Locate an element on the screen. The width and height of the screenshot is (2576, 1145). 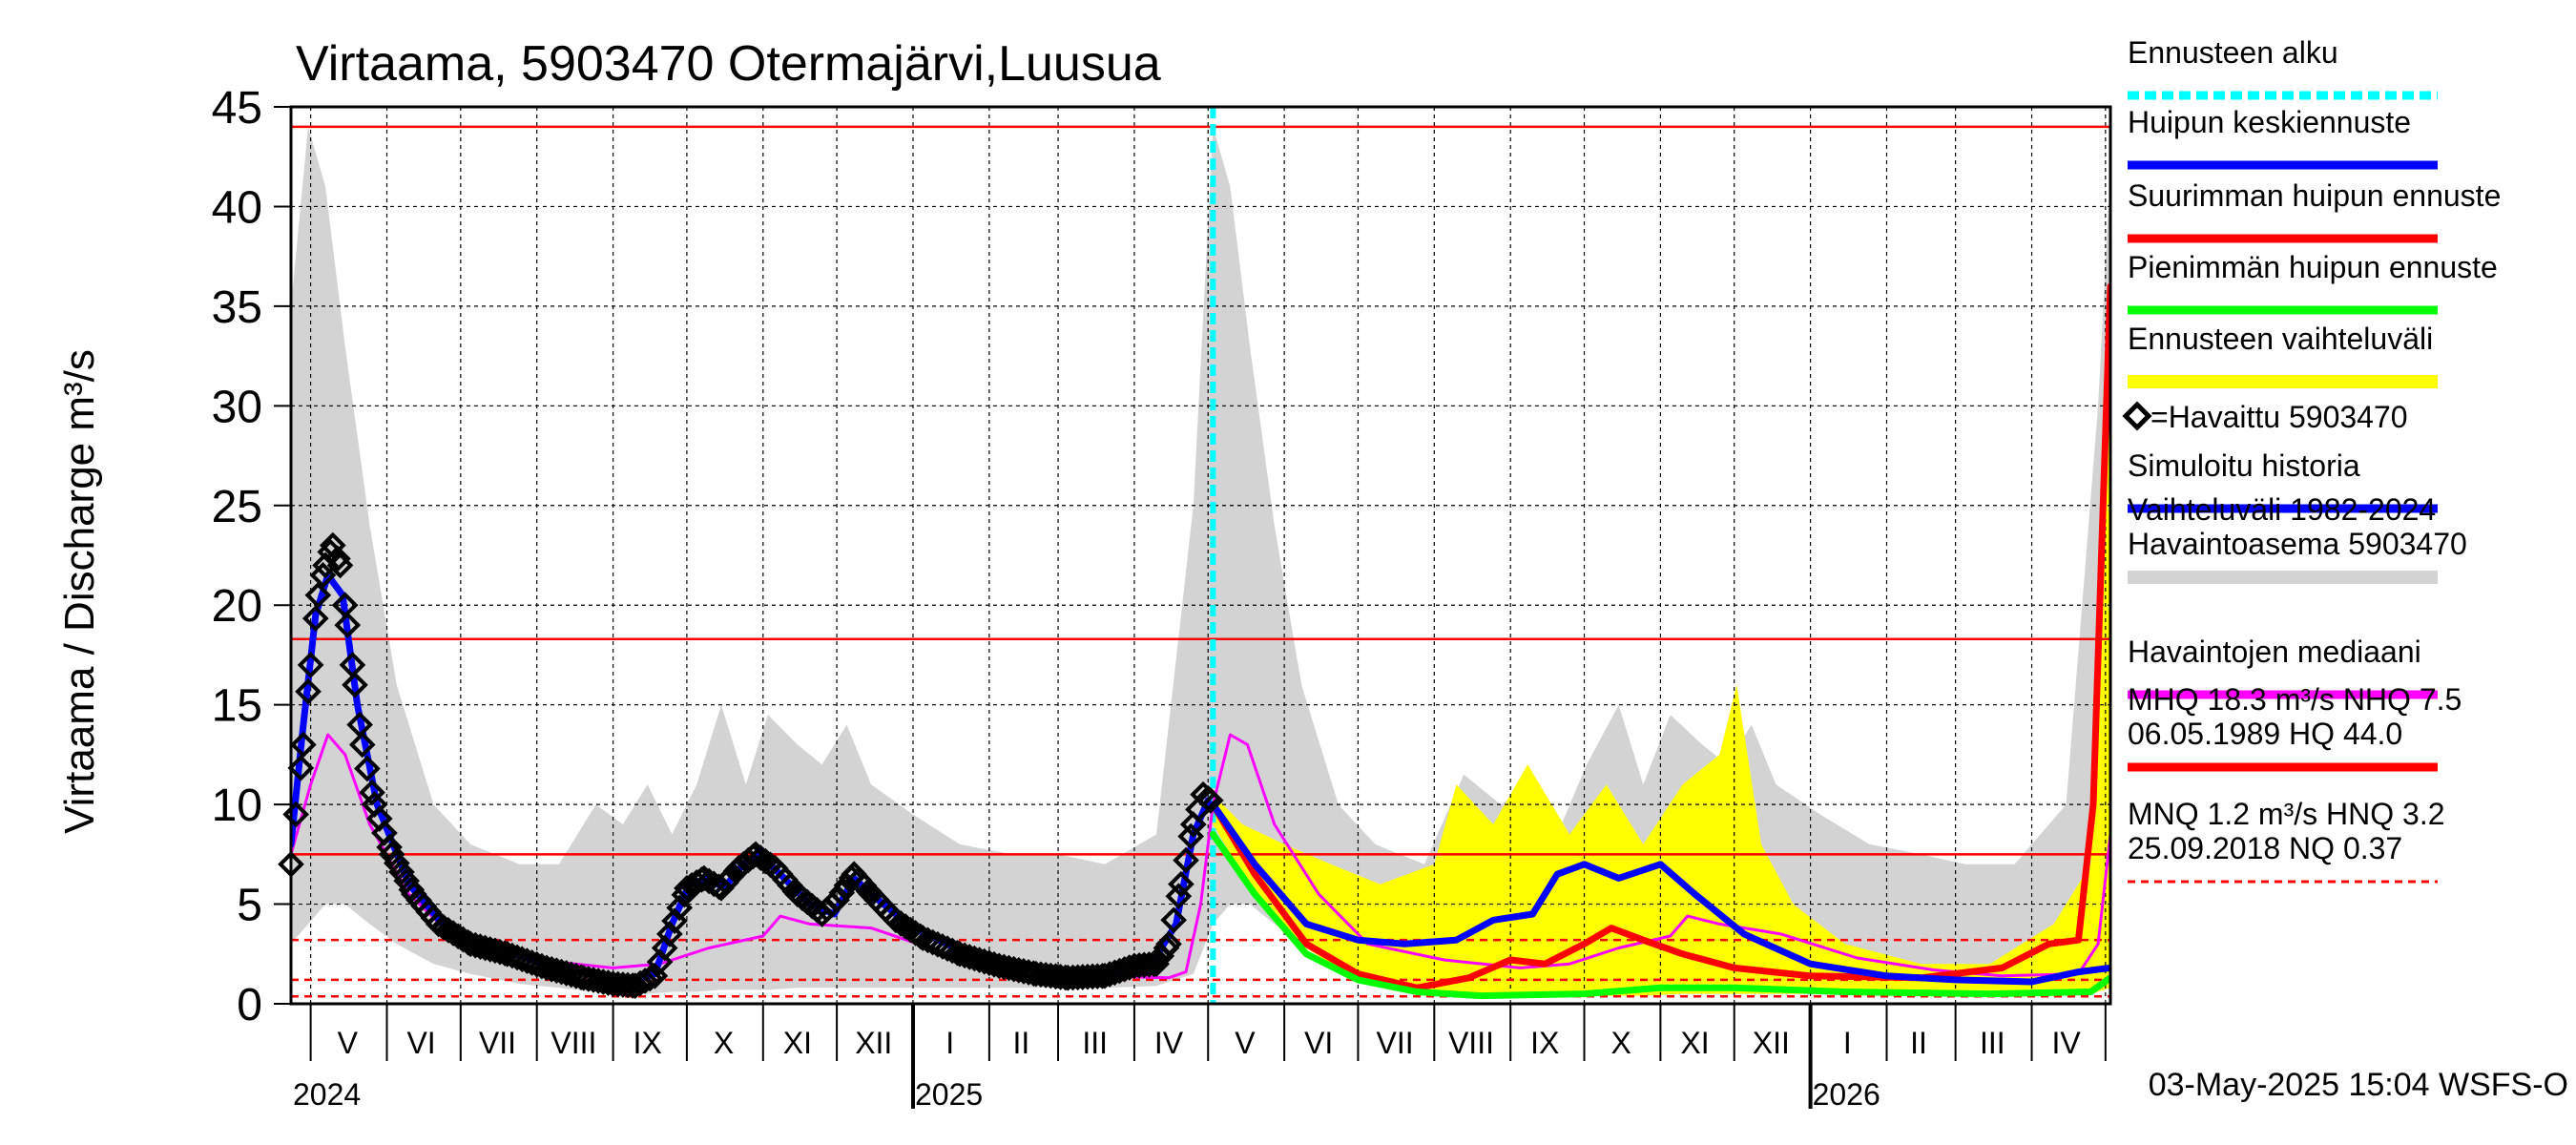
legend-item: MNQ 1.2 m³/s HNQ 3.225.09.2018 NQ 0.37 is located at coordinates (2286, 840).